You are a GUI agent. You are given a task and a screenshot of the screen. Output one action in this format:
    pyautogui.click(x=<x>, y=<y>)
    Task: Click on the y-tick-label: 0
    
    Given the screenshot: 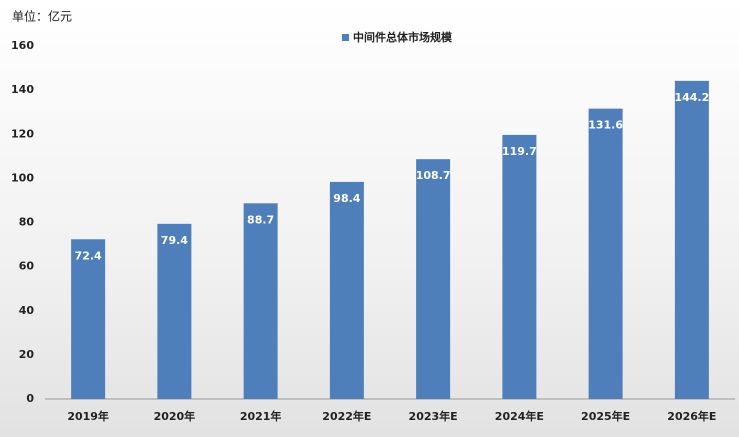 What is the action you would take?
    pyautogui.click(x=30, y=398)
    